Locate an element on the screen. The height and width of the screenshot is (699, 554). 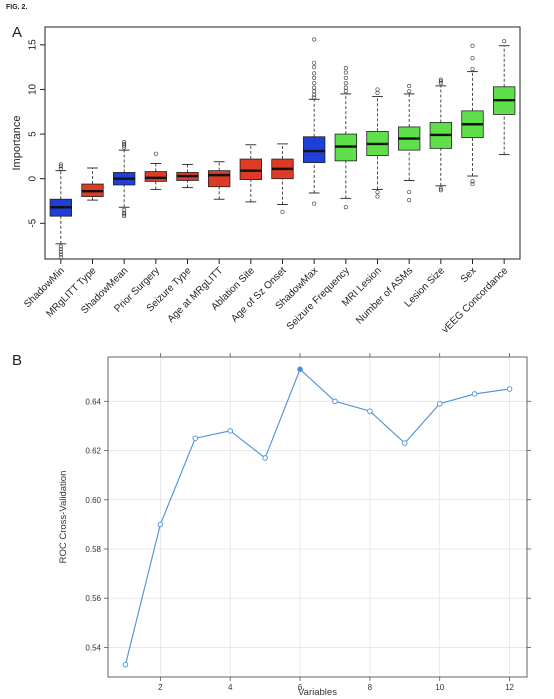
y-tick-label: 0.62 is located at coordinates (93, 451).